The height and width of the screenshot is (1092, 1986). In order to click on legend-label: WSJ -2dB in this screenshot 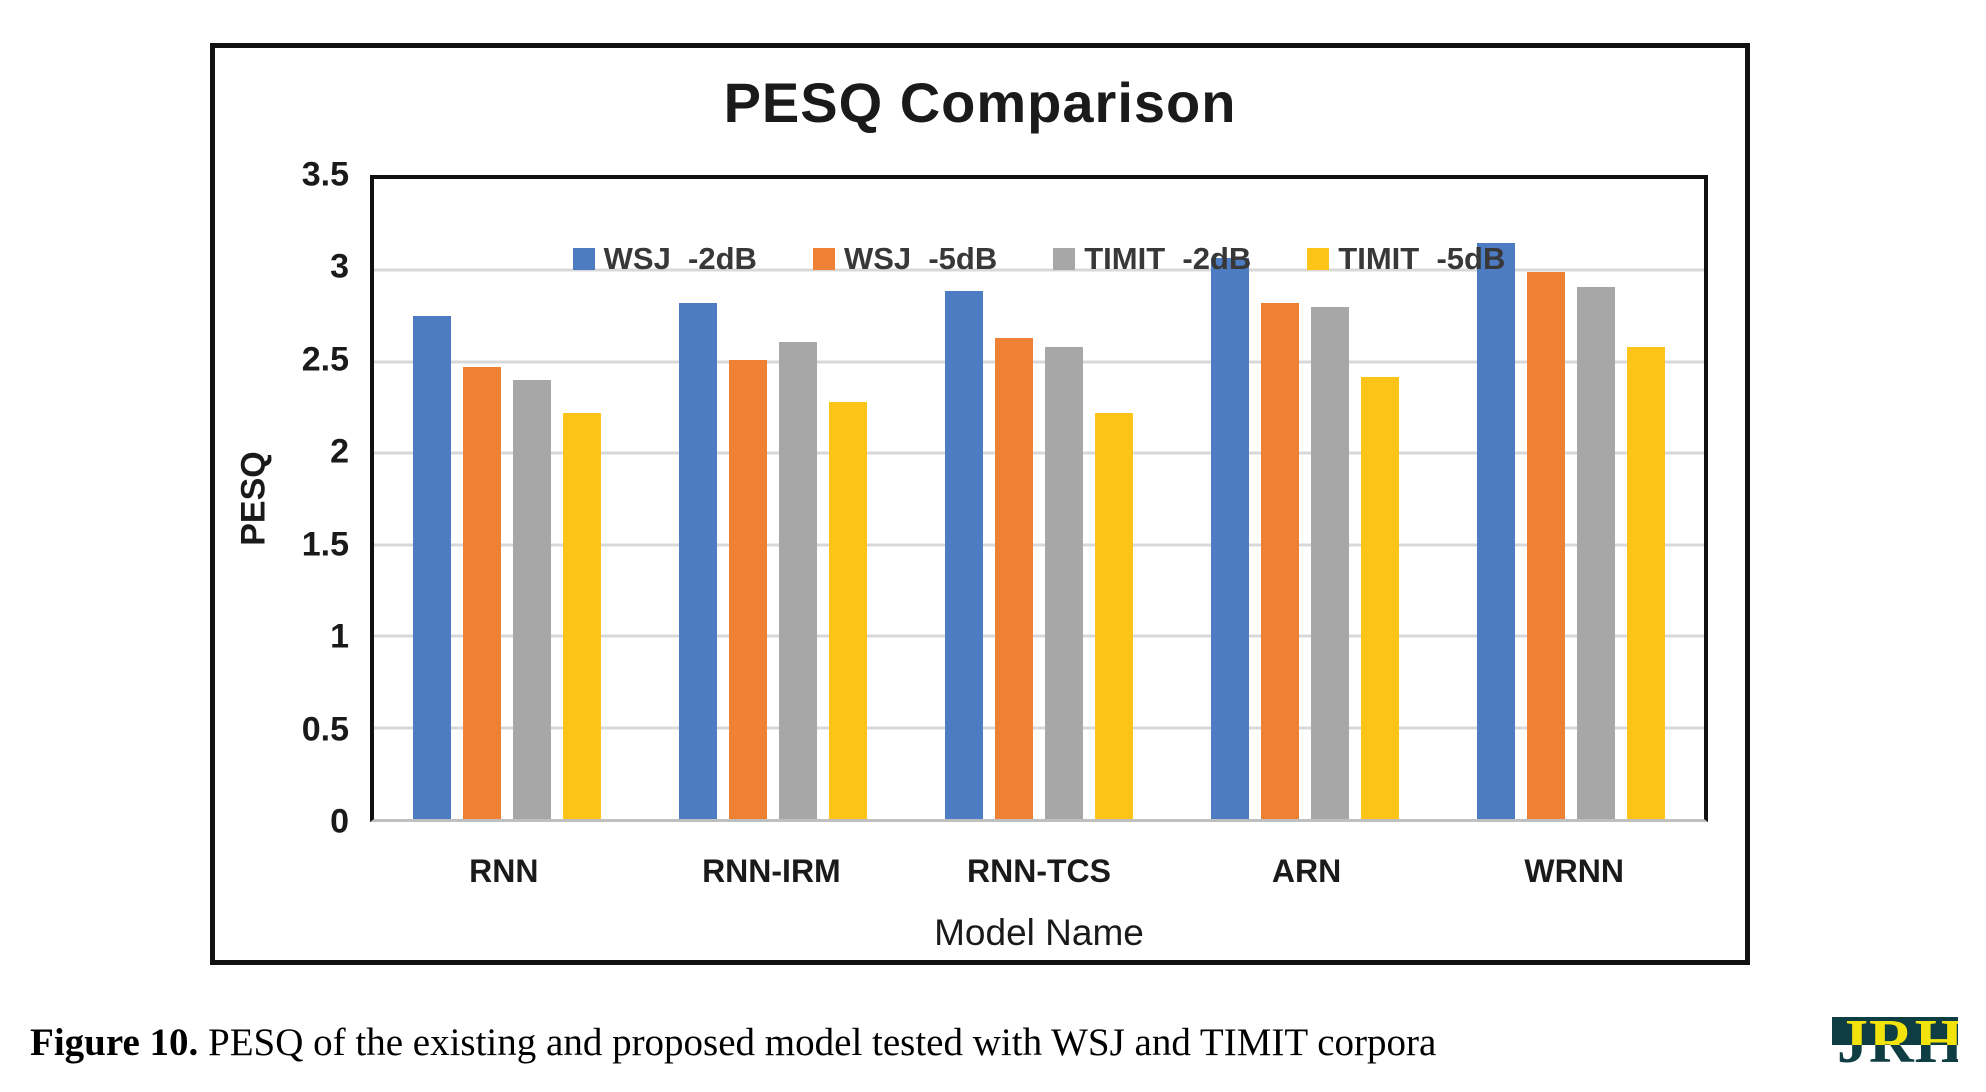, I will do `click(680, 258)`.